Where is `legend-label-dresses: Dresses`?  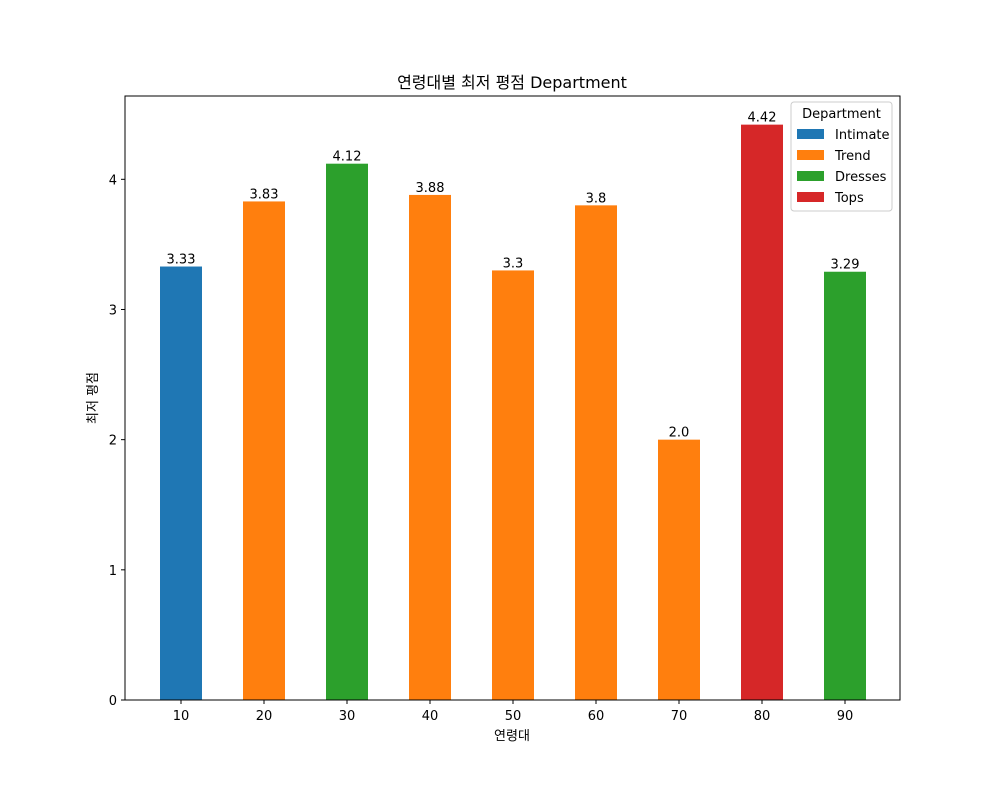 legend-label-dresses: Dresses is located at coordinates (861, 177).